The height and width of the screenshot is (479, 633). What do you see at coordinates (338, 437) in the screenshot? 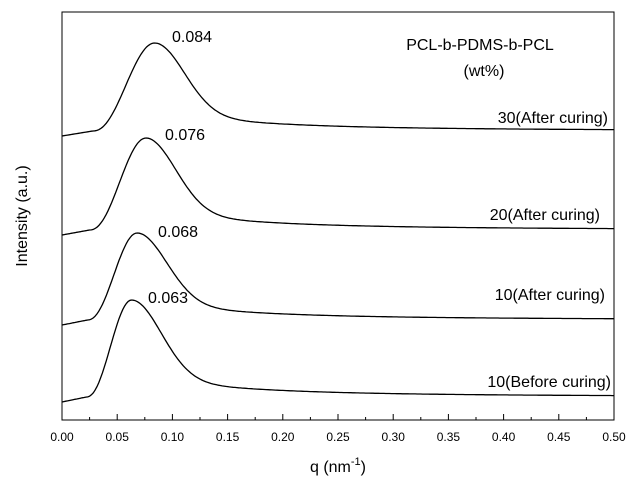
I see `x-tick-label: 0.25` at bounding box center [338, 437].